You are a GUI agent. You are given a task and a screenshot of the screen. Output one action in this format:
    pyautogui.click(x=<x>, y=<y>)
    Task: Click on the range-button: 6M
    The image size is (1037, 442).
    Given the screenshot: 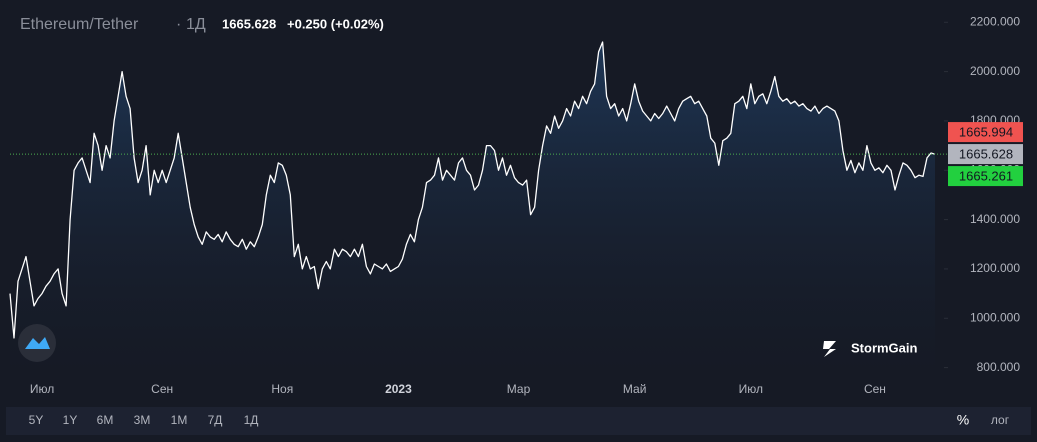 What is the action you would take?
    pyautogui.click(x=105, y=420)
    